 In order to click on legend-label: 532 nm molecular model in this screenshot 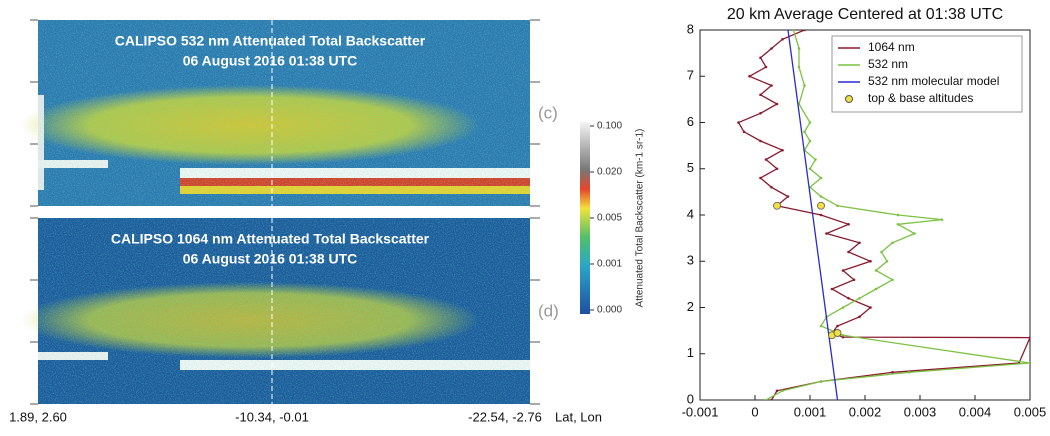, I will do `click(933, 81)`.